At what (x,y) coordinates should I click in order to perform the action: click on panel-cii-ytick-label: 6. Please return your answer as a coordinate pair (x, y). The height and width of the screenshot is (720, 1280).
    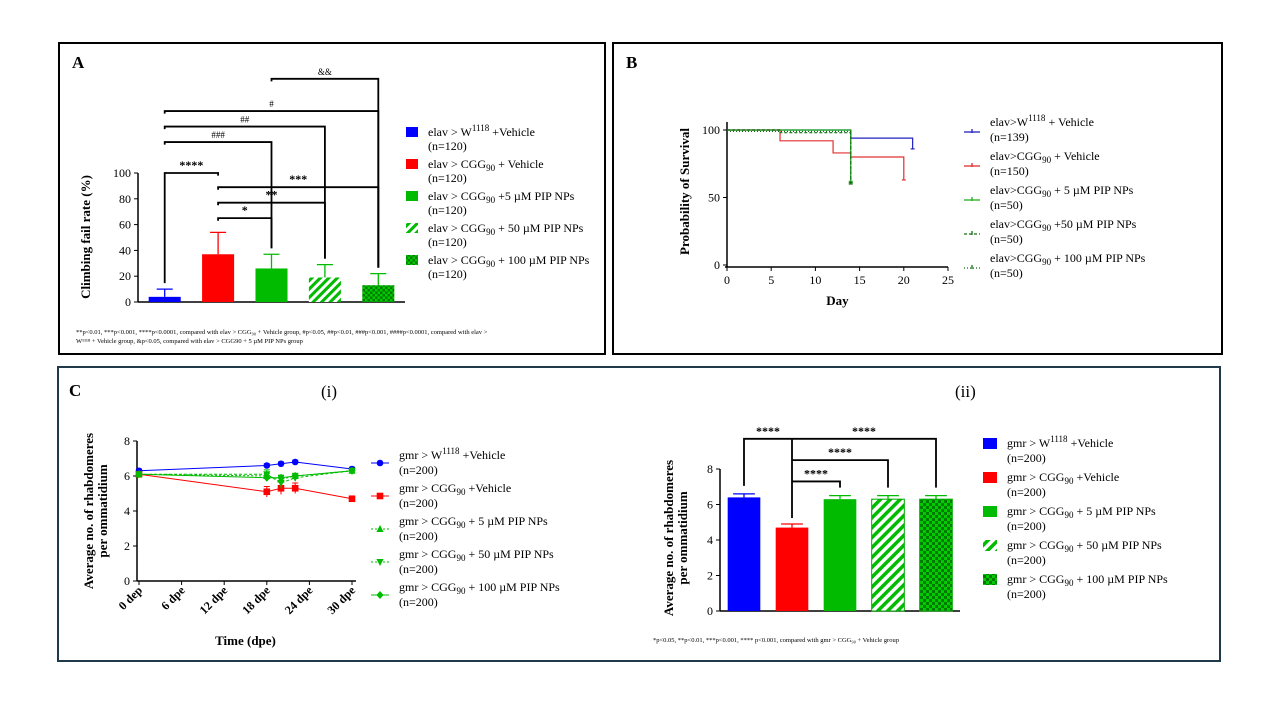
    Looking at the image, I should click on (710, 505).